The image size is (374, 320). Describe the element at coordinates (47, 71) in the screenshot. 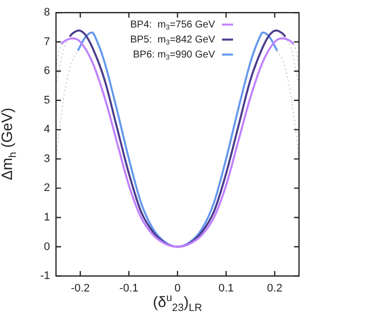

I see `y-tick-label: 6` at that location.